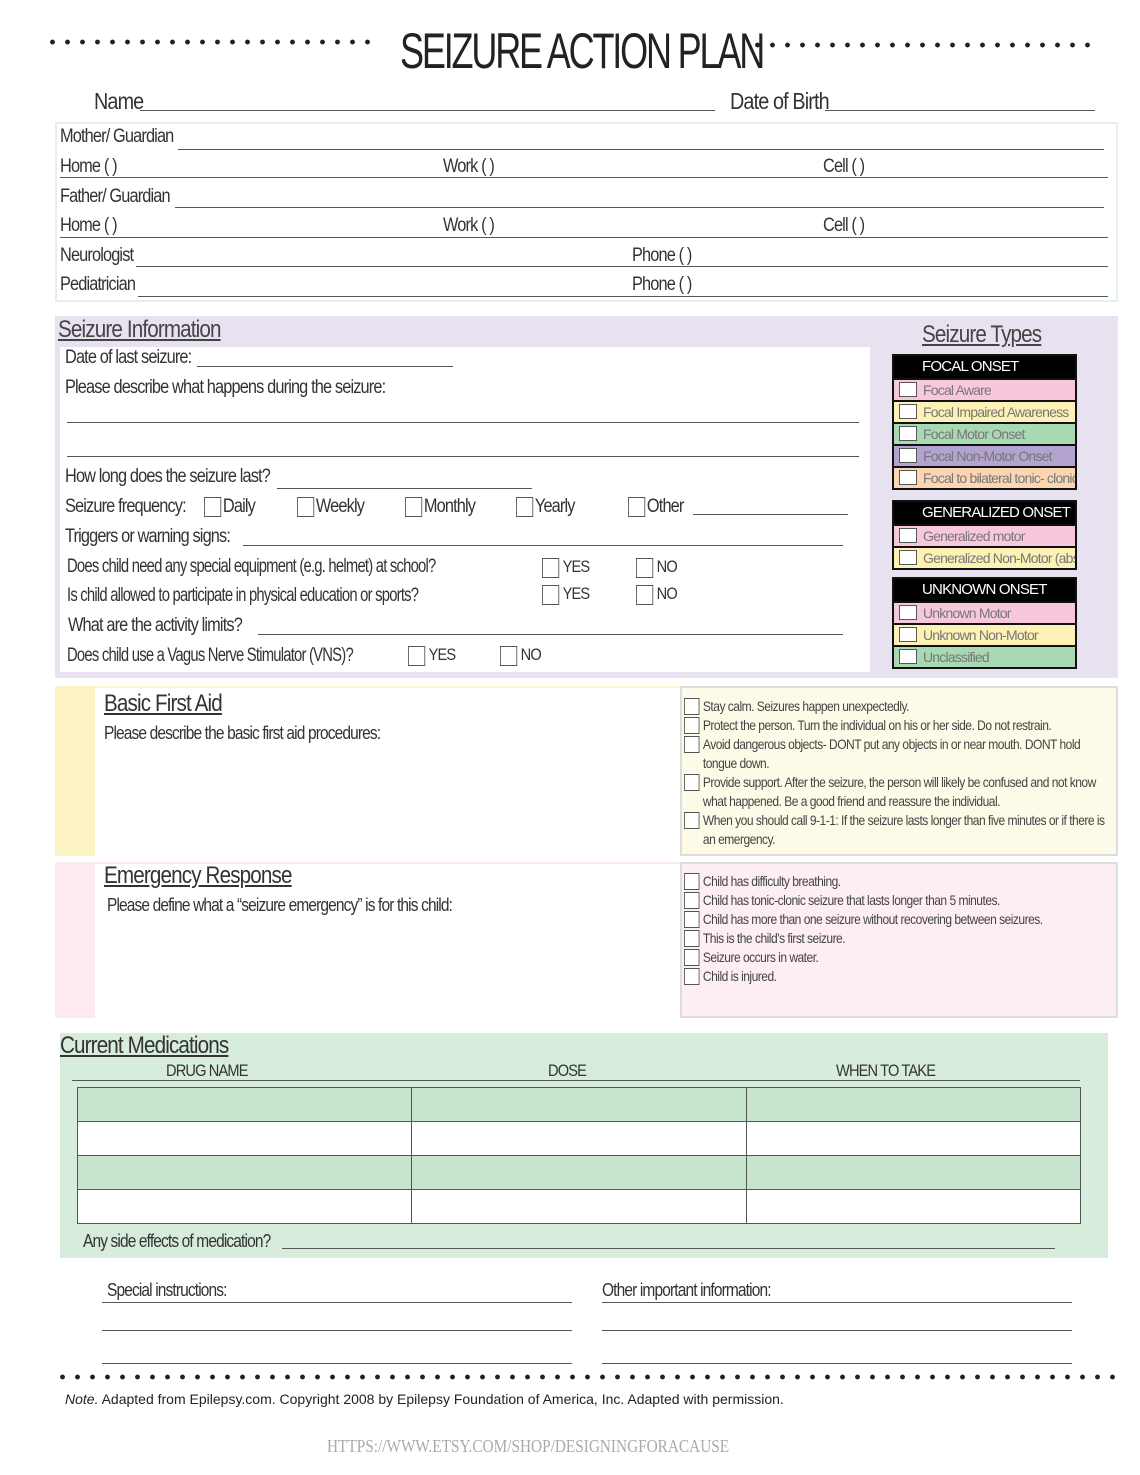  I want to click on checklist-item: This is the child’s first seizure., so click(899, 938).